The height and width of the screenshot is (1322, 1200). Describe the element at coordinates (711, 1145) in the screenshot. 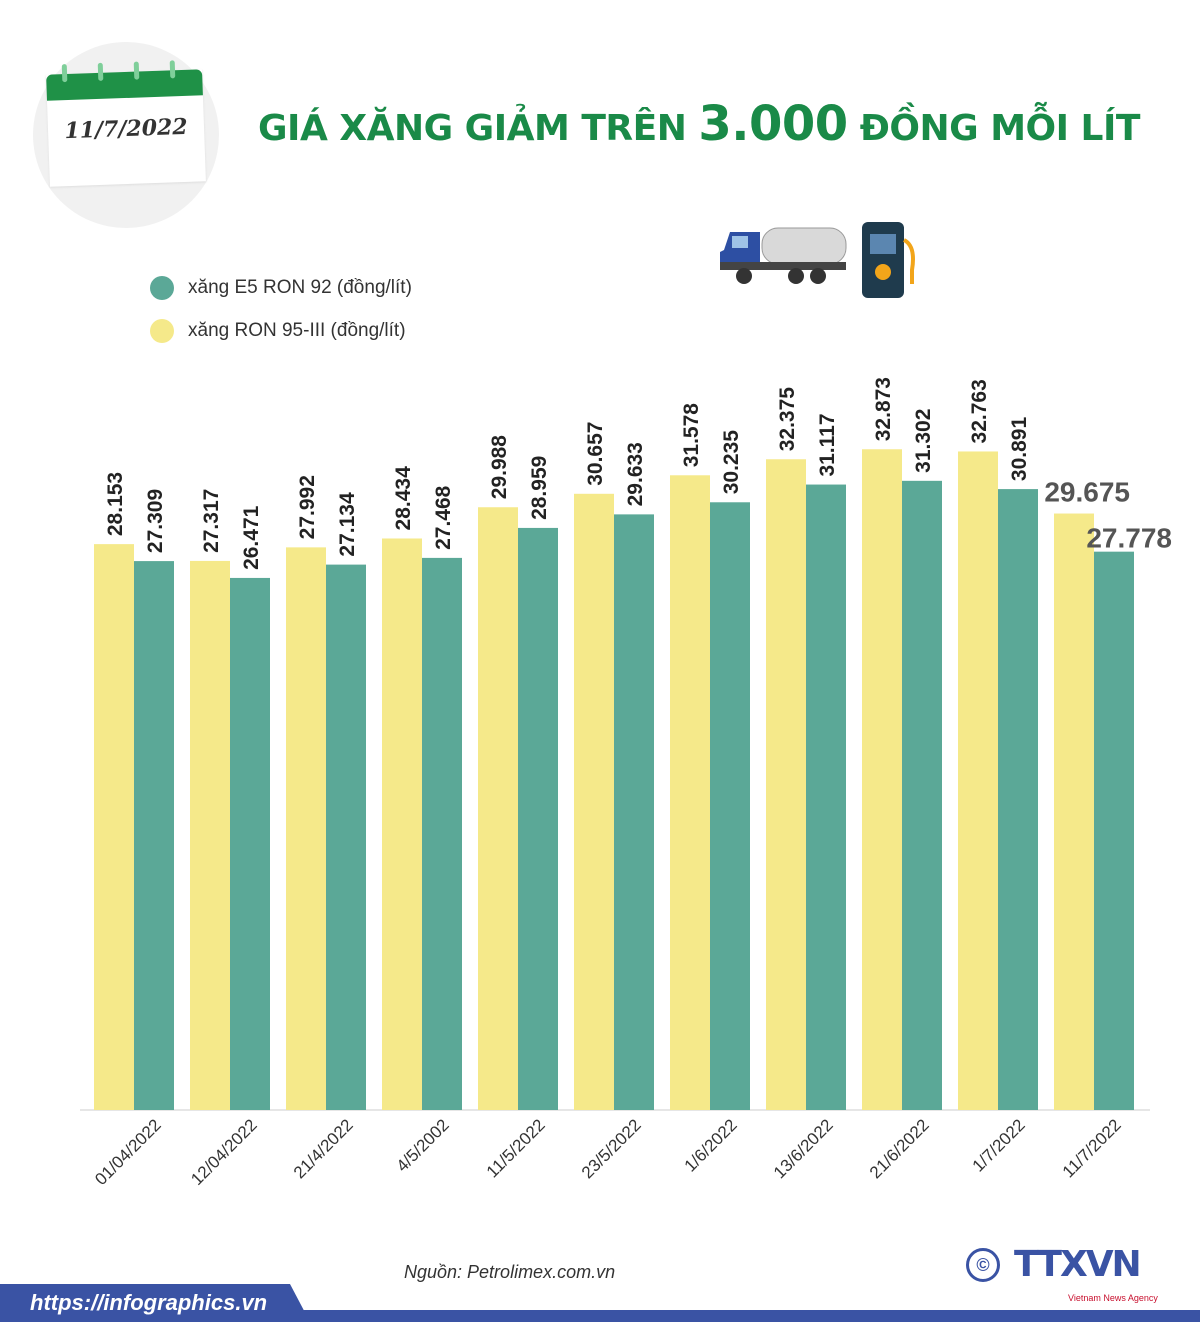

I see `x-tick-label: 1/6/2022` at that location.